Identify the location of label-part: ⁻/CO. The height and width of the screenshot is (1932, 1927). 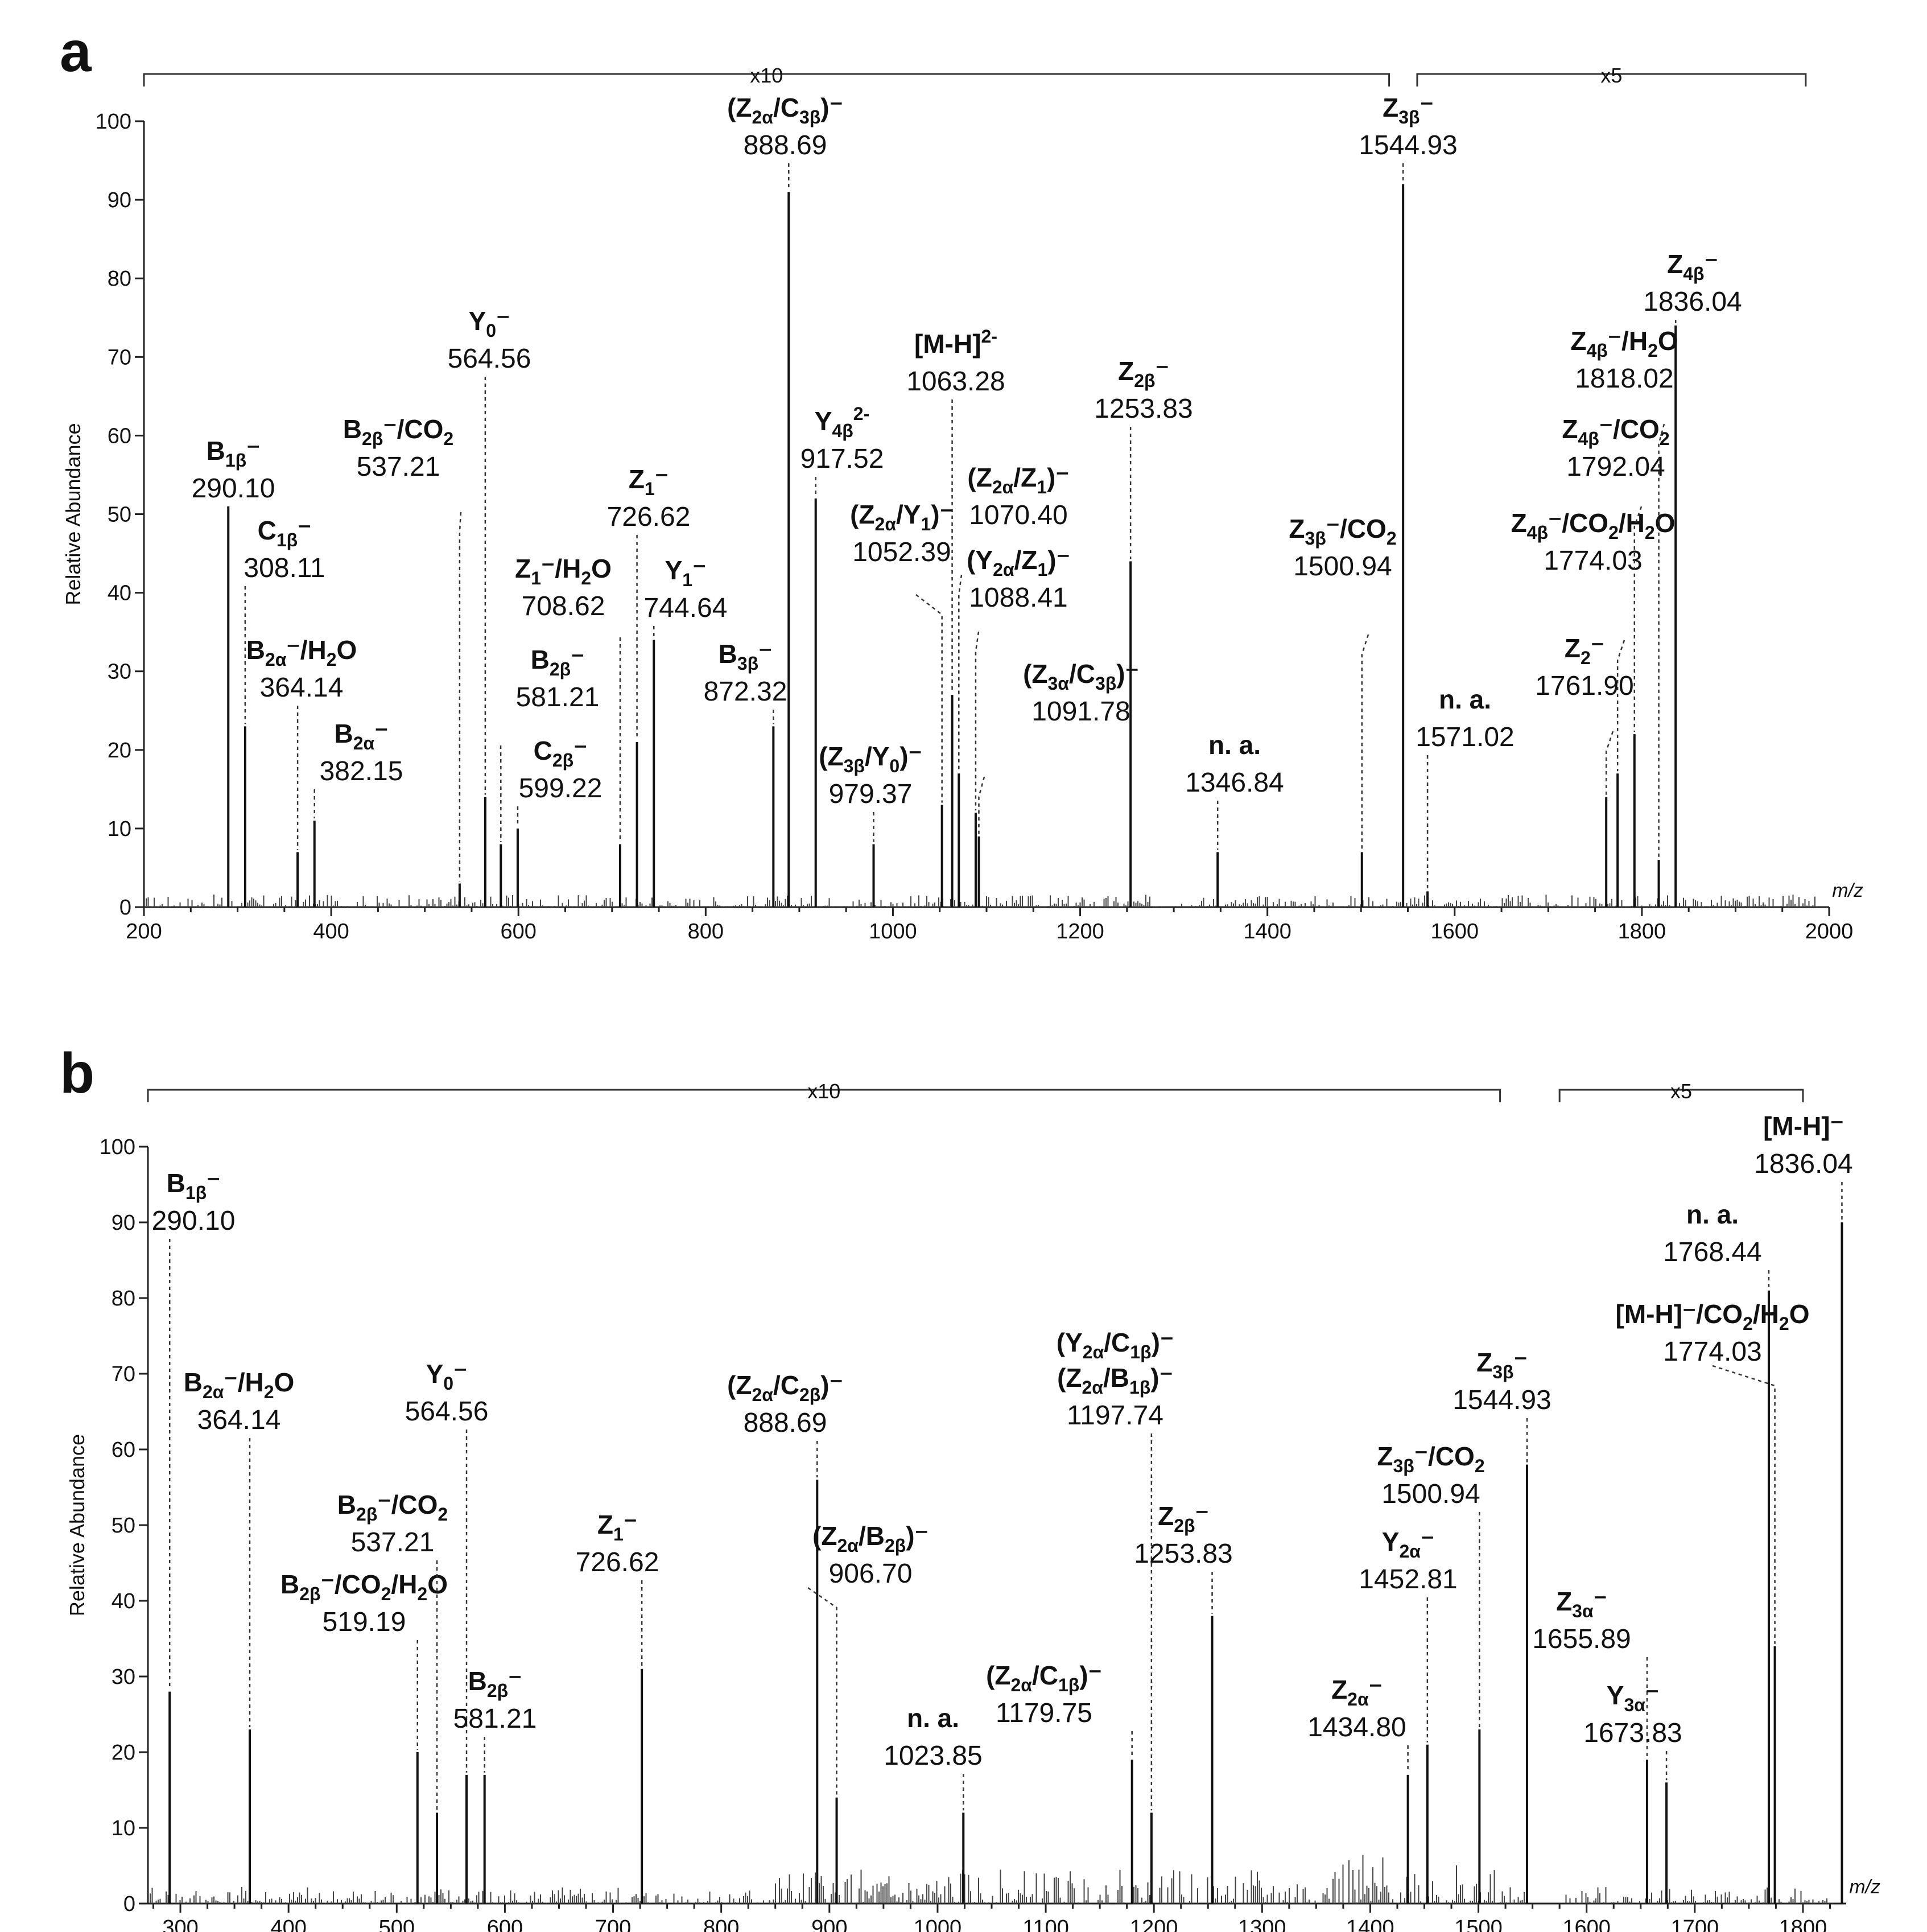
(351, 1584).